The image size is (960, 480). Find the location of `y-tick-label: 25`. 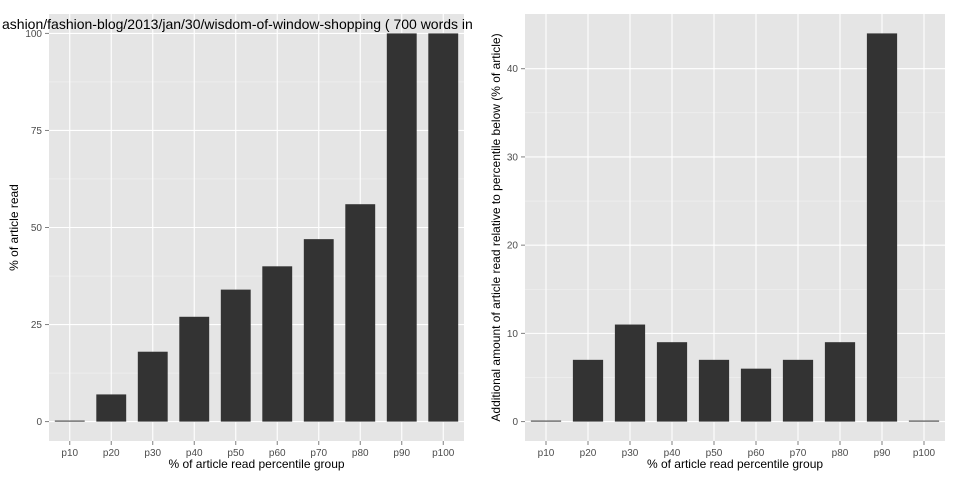

y-tick-label: 25 is located at coordinates (37, 325).